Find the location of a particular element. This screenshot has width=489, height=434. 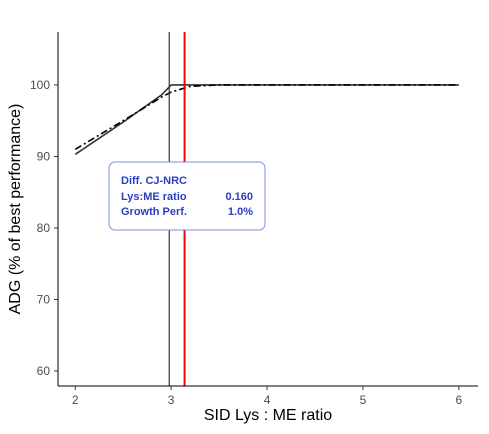

x-tick-label: 6 is located at coordinates (458, 400).